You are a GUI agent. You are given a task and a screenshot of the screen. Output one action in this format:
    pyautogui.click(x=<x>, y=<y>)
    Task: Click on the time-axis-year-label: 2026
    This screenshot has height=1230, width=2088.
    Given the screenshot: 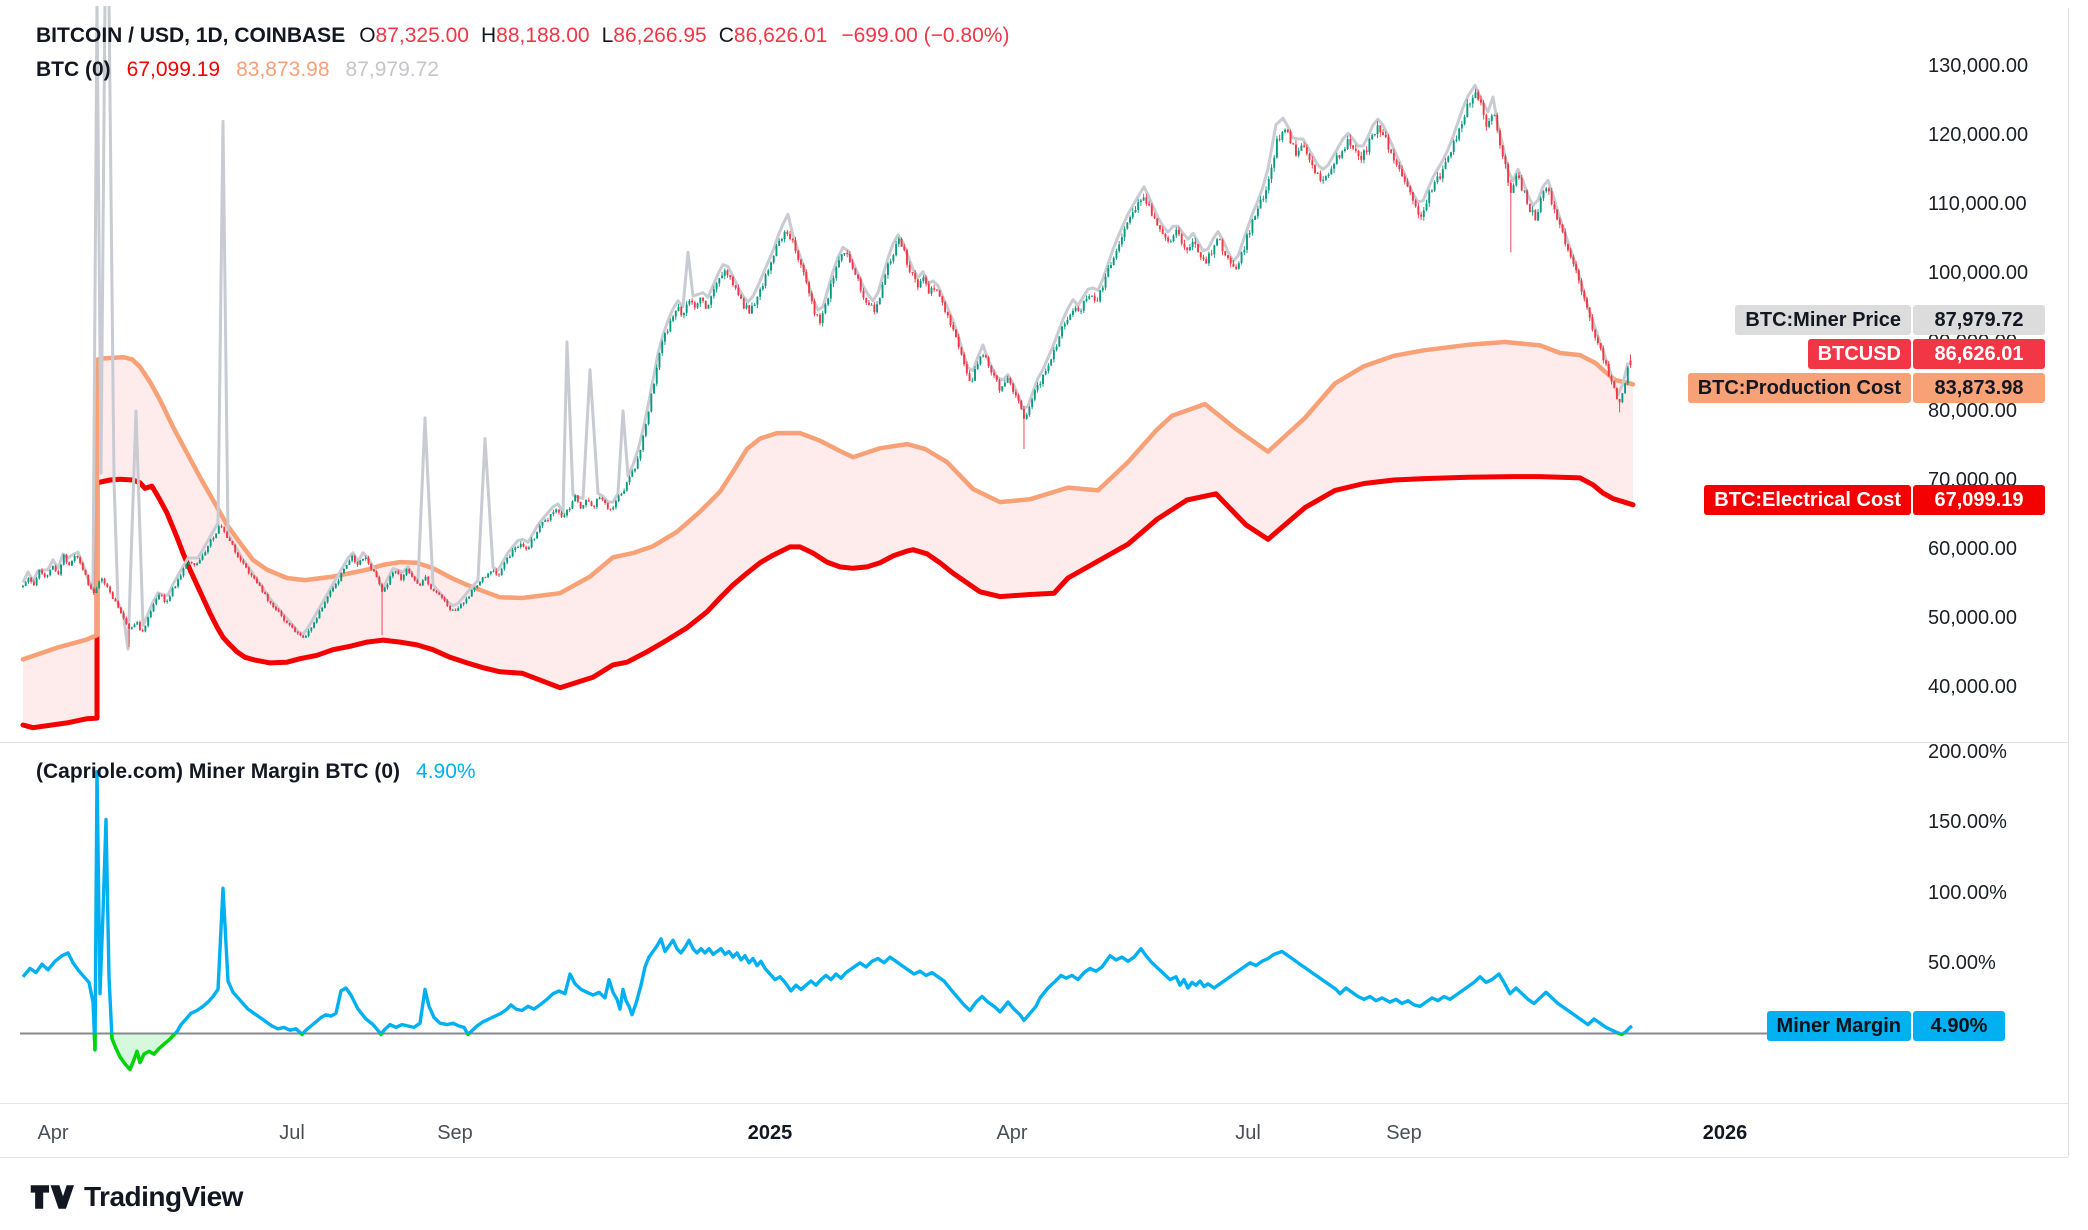 What is the action you would take?
    pyautogui.click(x=1725, y=1133)
    